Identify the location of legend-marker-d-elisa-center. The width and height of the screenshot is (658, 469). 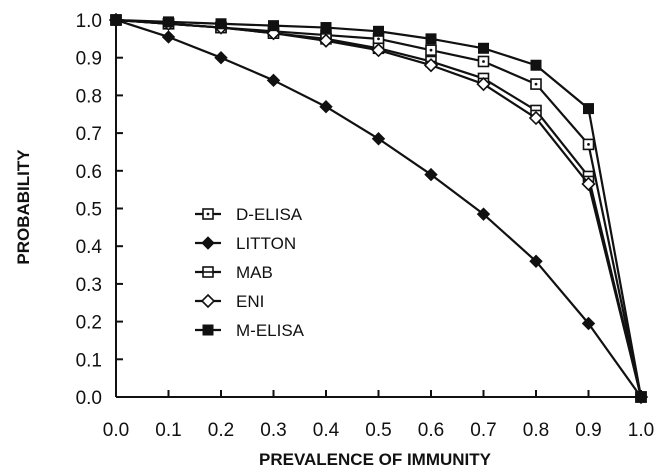
(208, 214).